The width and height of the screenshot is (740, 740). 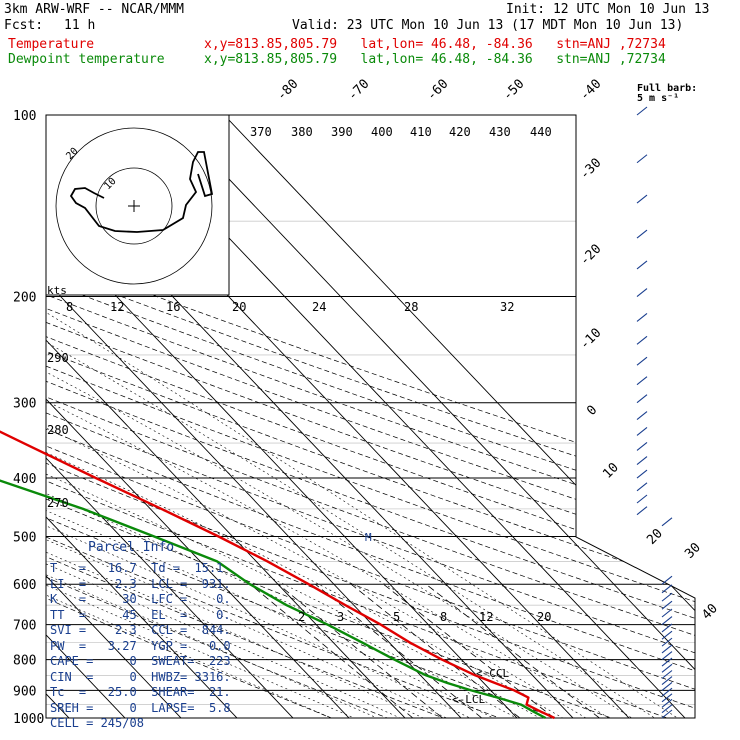 What do you see at coordinates (608, 9) in the screenshot?
I see `init-time: Init: 12 UTC Mon 10 Jun 13` at bounding box center [608, 9].